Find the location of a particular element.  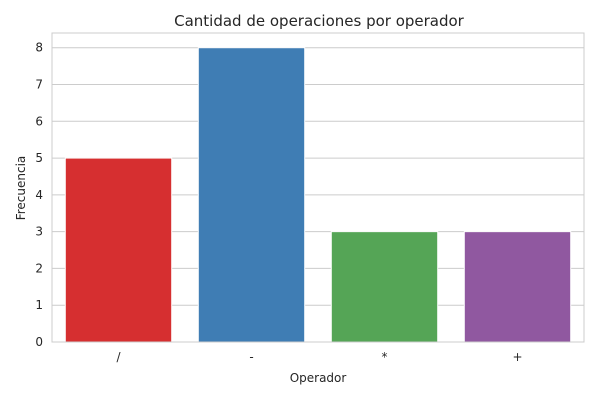

x-tick-label: * is located at coordinates (385, 357).